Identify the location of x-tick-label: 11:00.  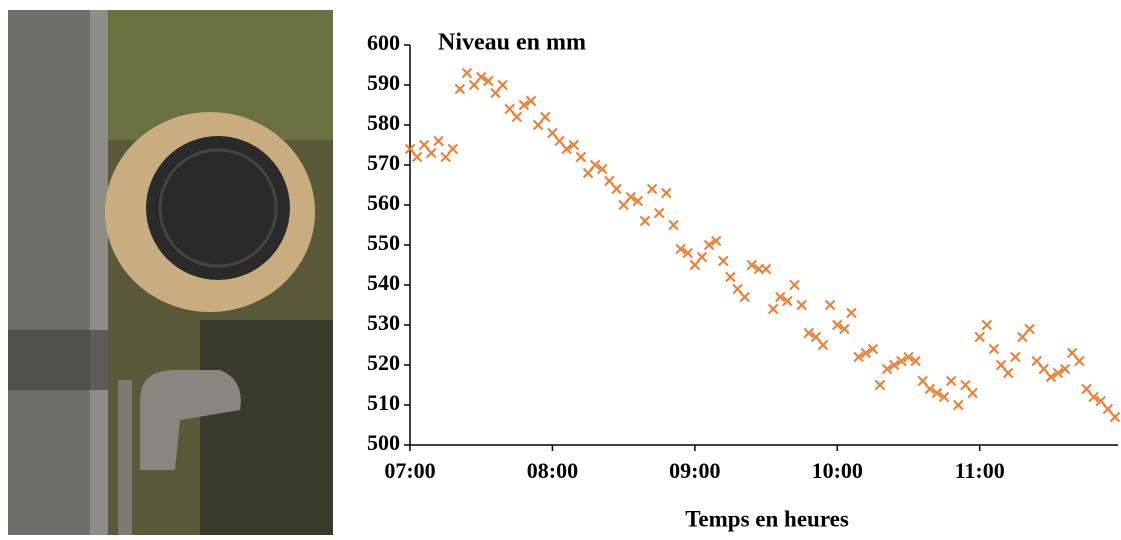
(980, 470).